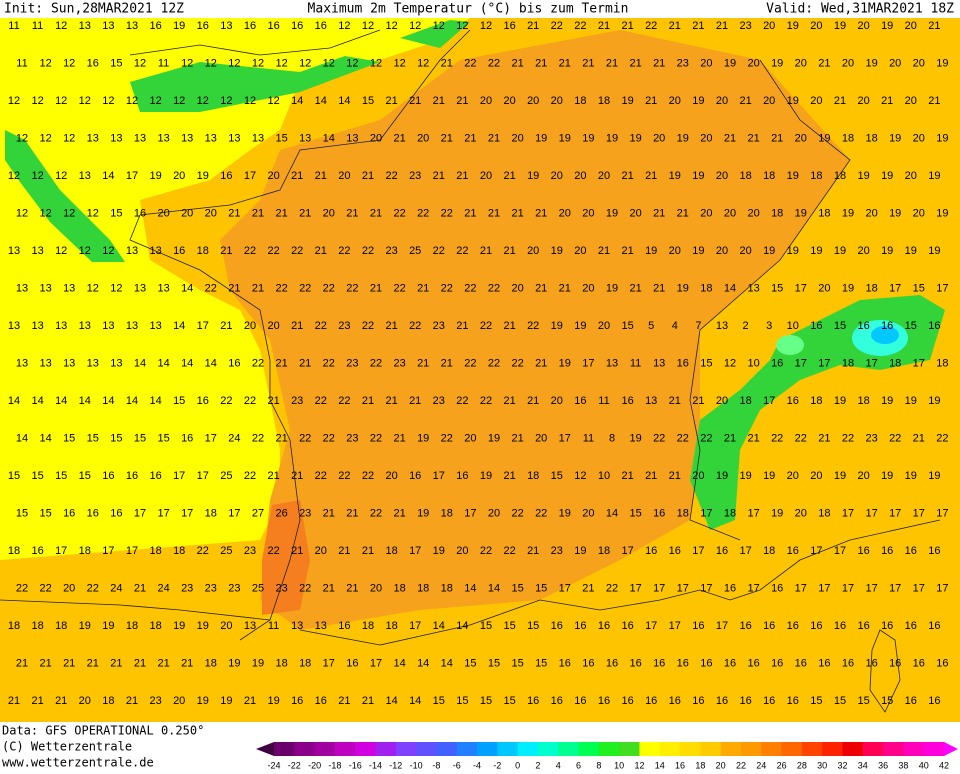  What do you see at coordinates (314, 765) in the screenshot?
I see `colorbar-label: -20` at bounding box center [314, 765].